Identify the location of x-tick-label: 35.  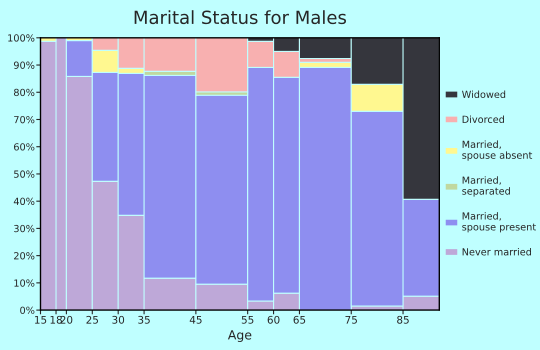
(144, 320).